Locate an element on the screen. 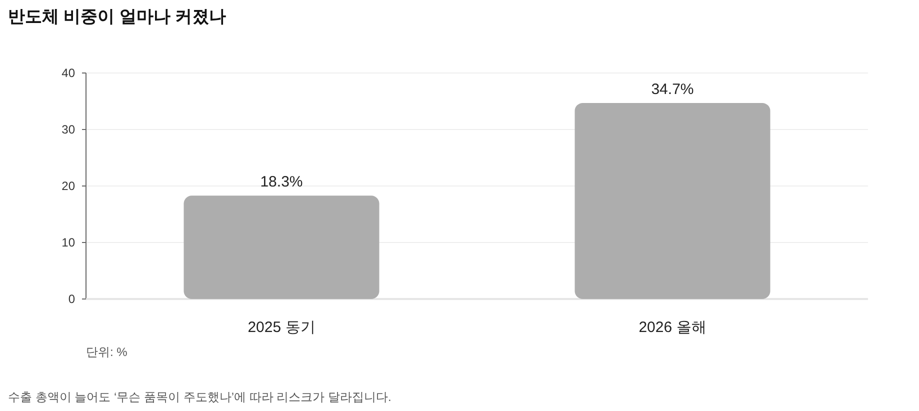 Image resolution: width=919 pixels, height=411 pixels. y-tick-label: 40 is located at coordinates (69, 73).